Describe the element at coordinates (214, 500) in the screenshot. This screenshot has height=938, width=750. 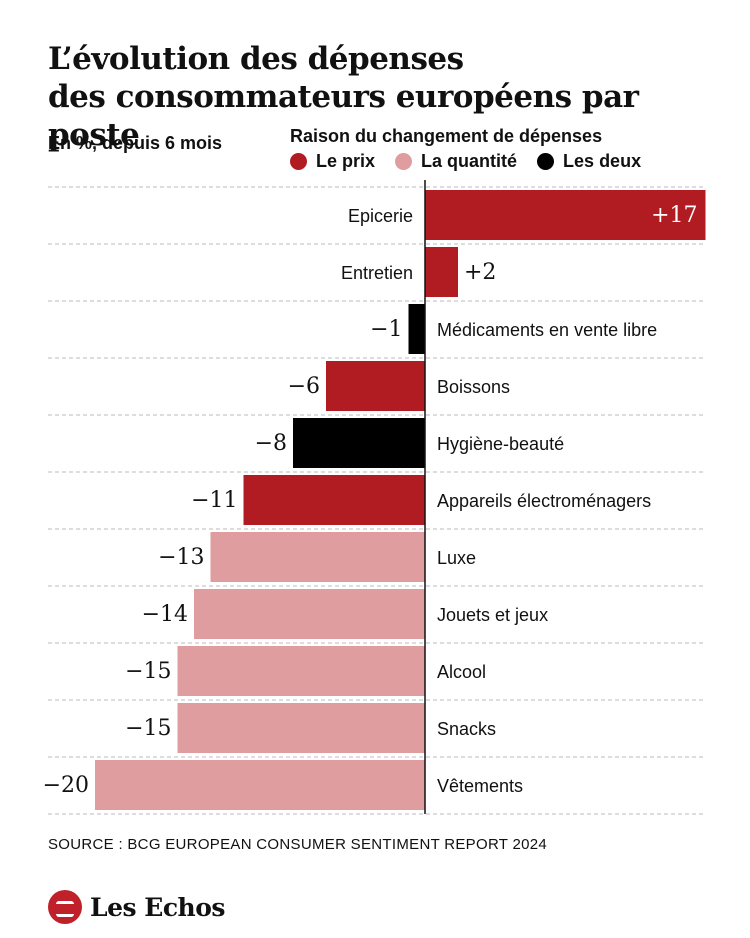
I see `value-label: −11` at that location.